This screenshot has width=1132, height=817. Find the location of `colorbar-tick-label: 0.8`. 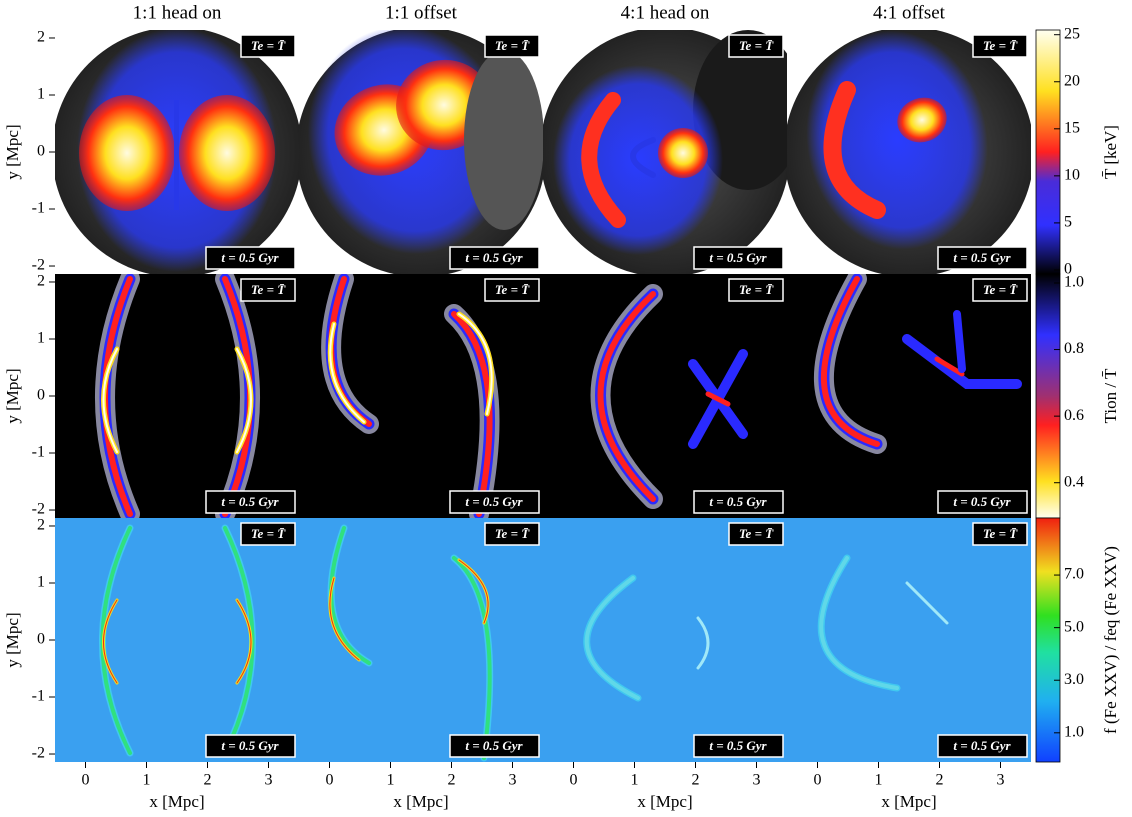

colorbar-tick-label: 0.8 is located at coordinates (1074, 348).